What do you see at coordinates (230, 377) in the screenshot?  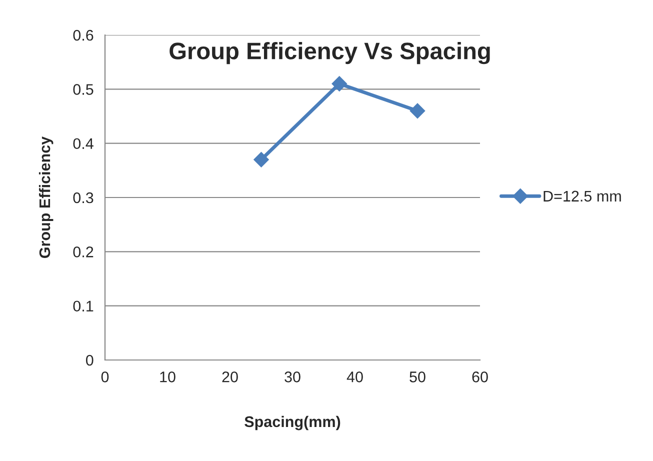 I see `x-tick-label: 20` at bounding box center [230, 377].